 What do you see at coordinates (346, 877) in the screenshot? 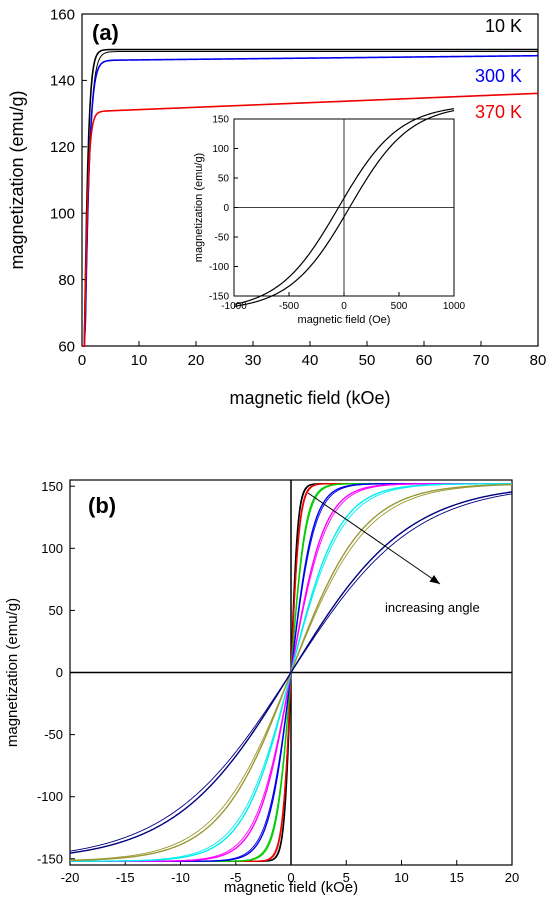
I see `x-tick-label: 5` at bounding box center [346, 877].